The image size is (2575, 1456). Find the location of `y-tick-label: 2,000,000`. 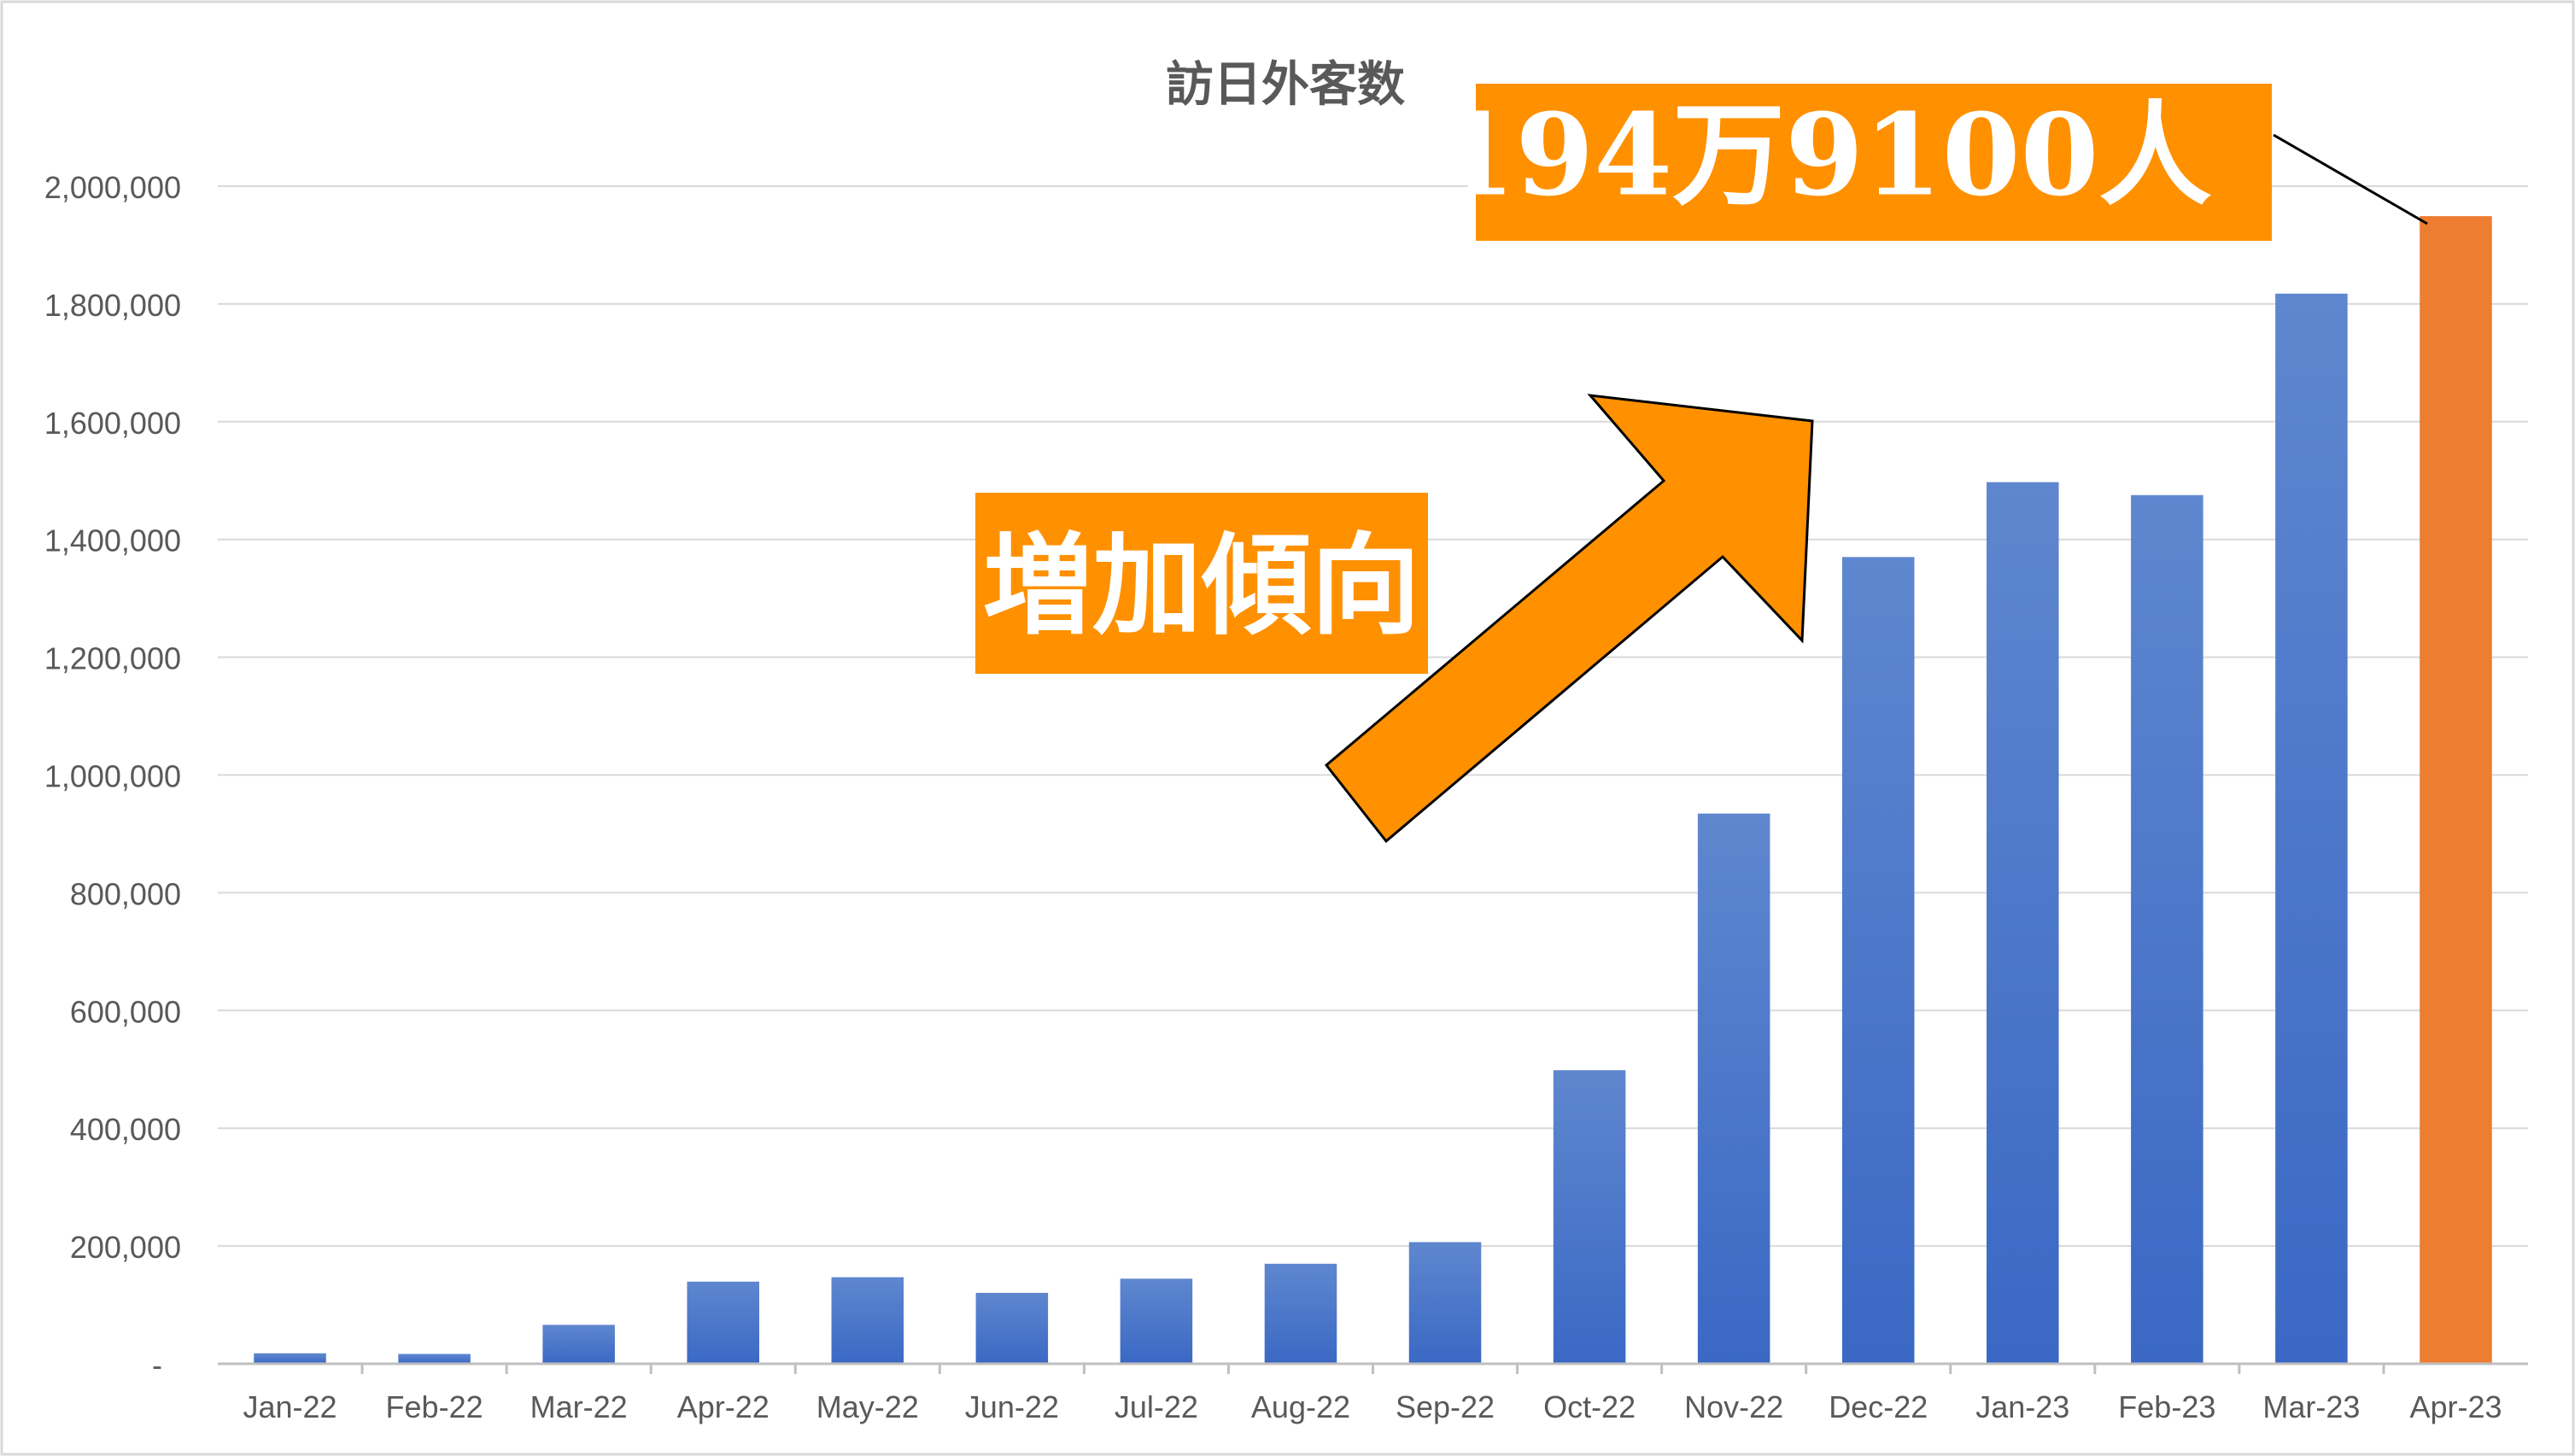

y-tick-label: 2,000,000 is located at coordinates (112, 188).